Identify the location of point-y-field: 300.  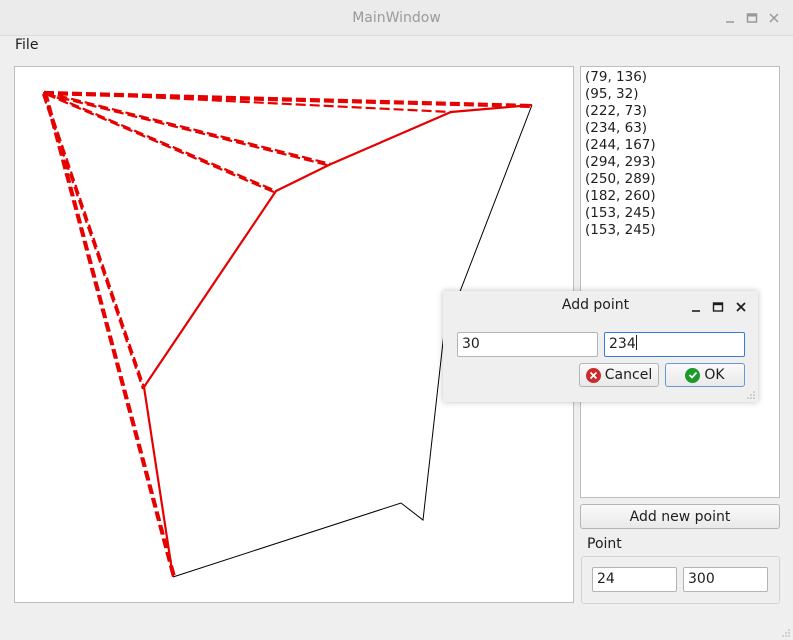
(725, 579).